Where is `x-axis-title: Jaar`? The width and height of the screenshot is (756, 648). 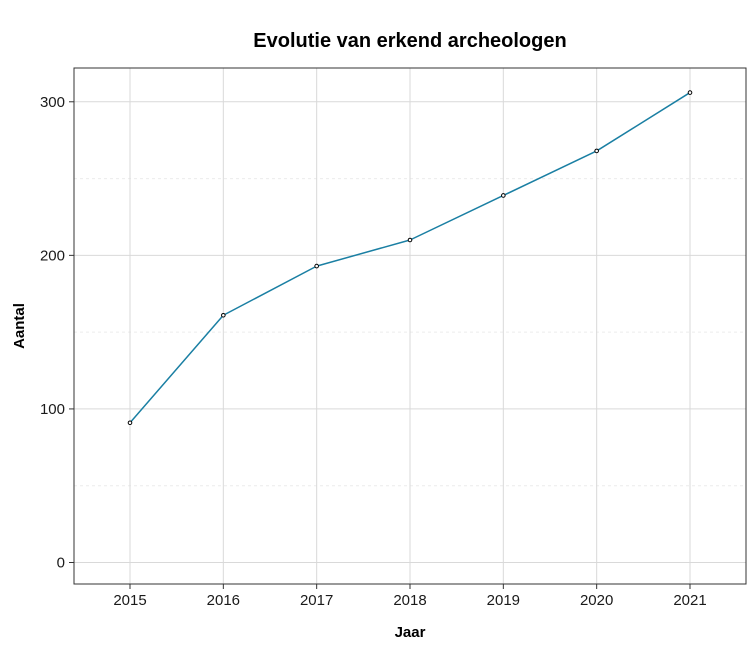 x-axis-title: Jaar is located at coordinates (410, 632).